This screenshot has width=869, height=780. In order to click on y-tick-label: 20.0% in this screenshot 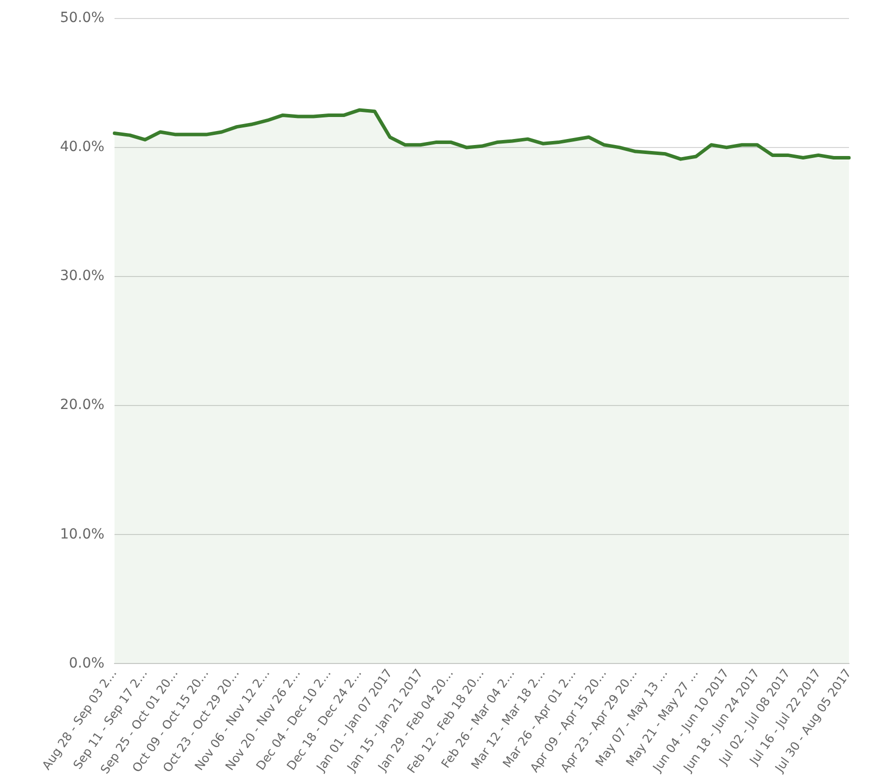, I will do `click(82, 405)`.